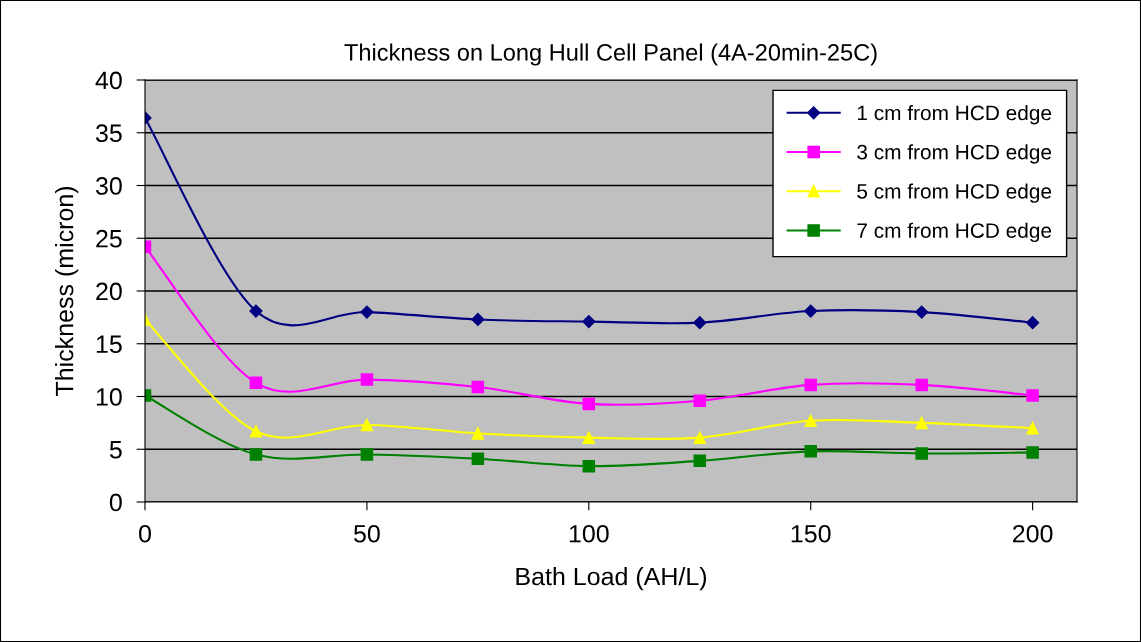  I want to click on y-tick-label: 30, so click(108, 186).